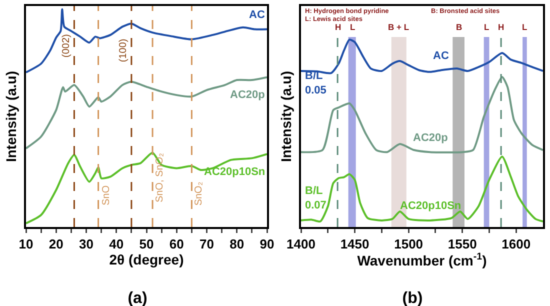 The width and height of the screenshot is (550, 306). What do you see at coordinates (462, 244) in the screenshot?
I see `x-tick-label: 1550` at bounding box center [462, 244].